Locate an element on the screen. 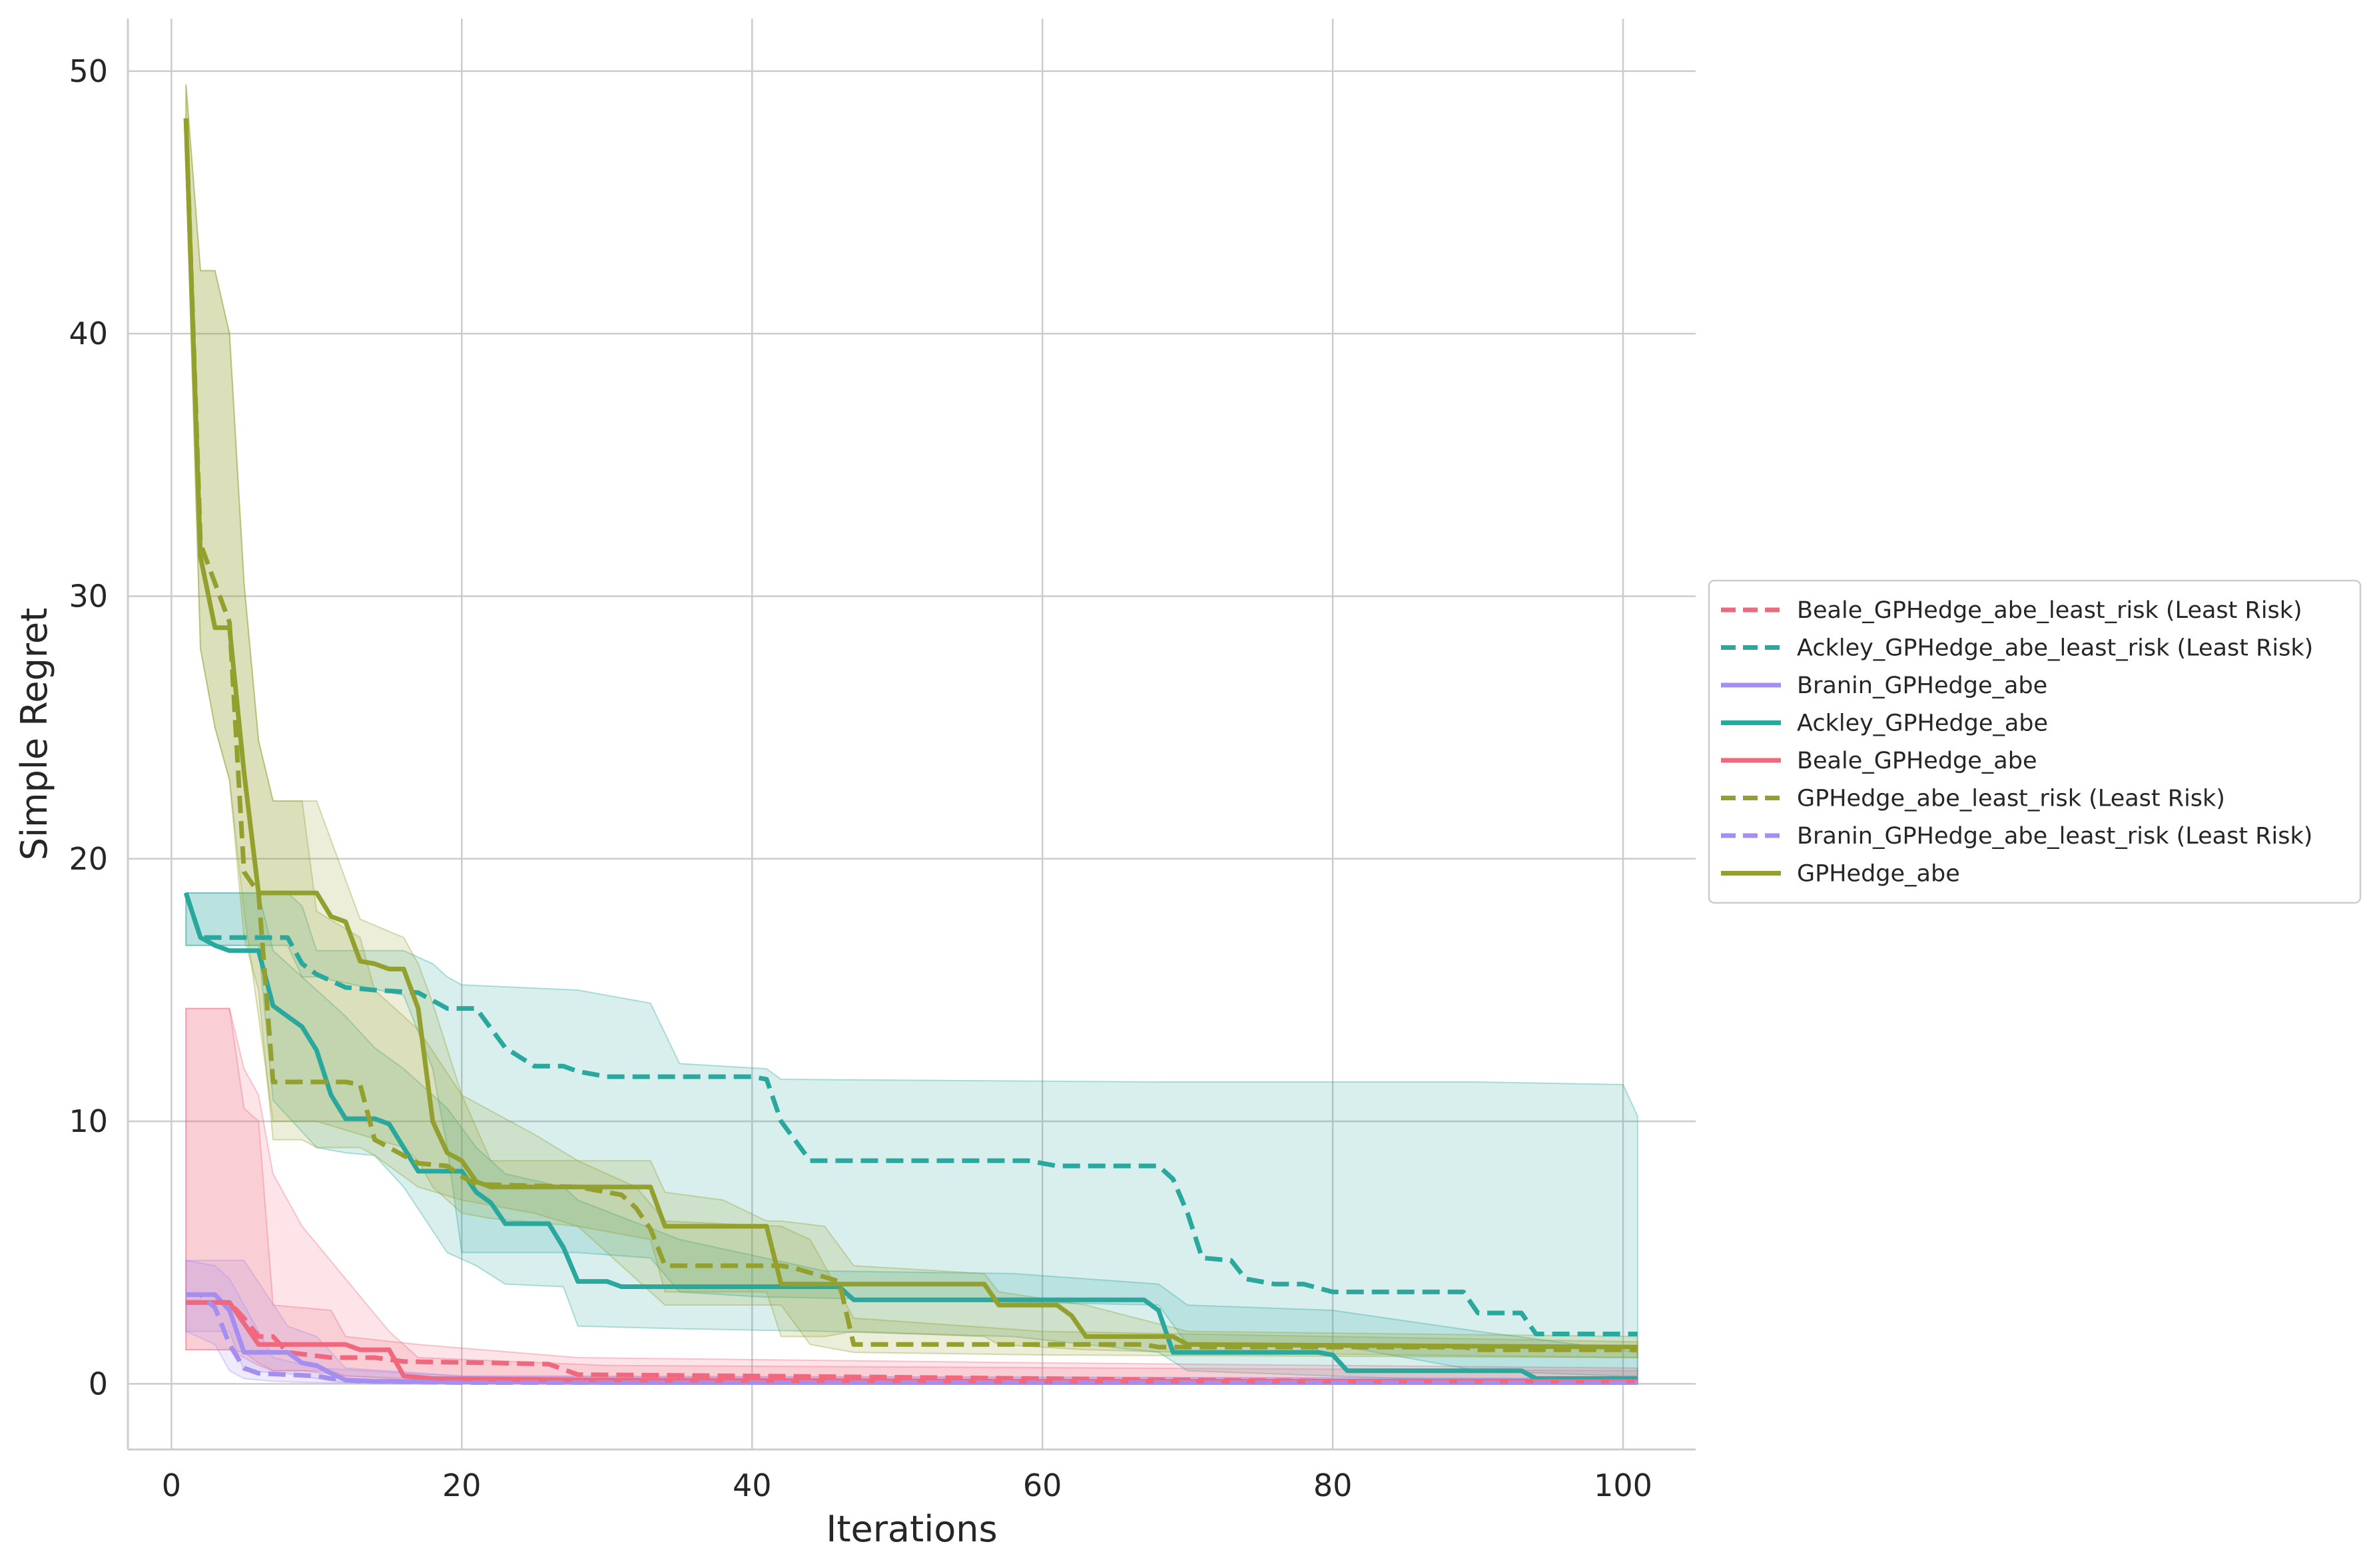 The height and width of the screenshot is (1568, 2369). x-tick-label-1: 20 is located at coordinates (462, 1485).